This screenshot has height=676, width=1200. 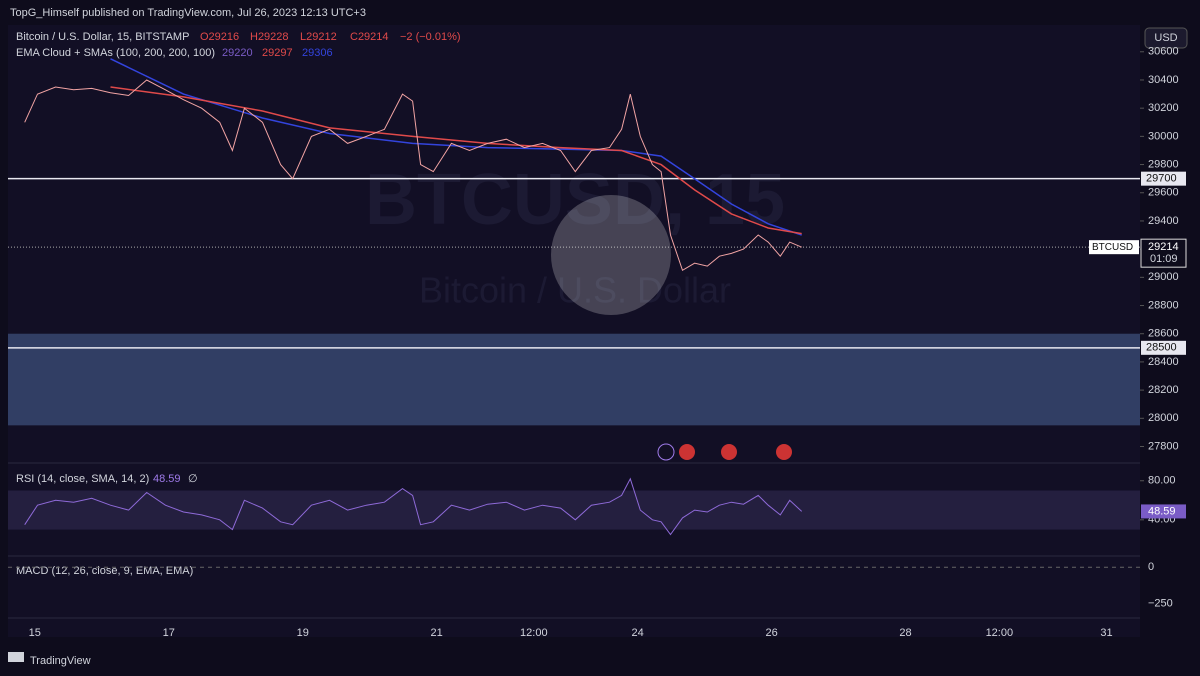 What do you see at coordinates (574, 510) in the screenshot?
I see `rsi-band` at bounding box center [574, 510].